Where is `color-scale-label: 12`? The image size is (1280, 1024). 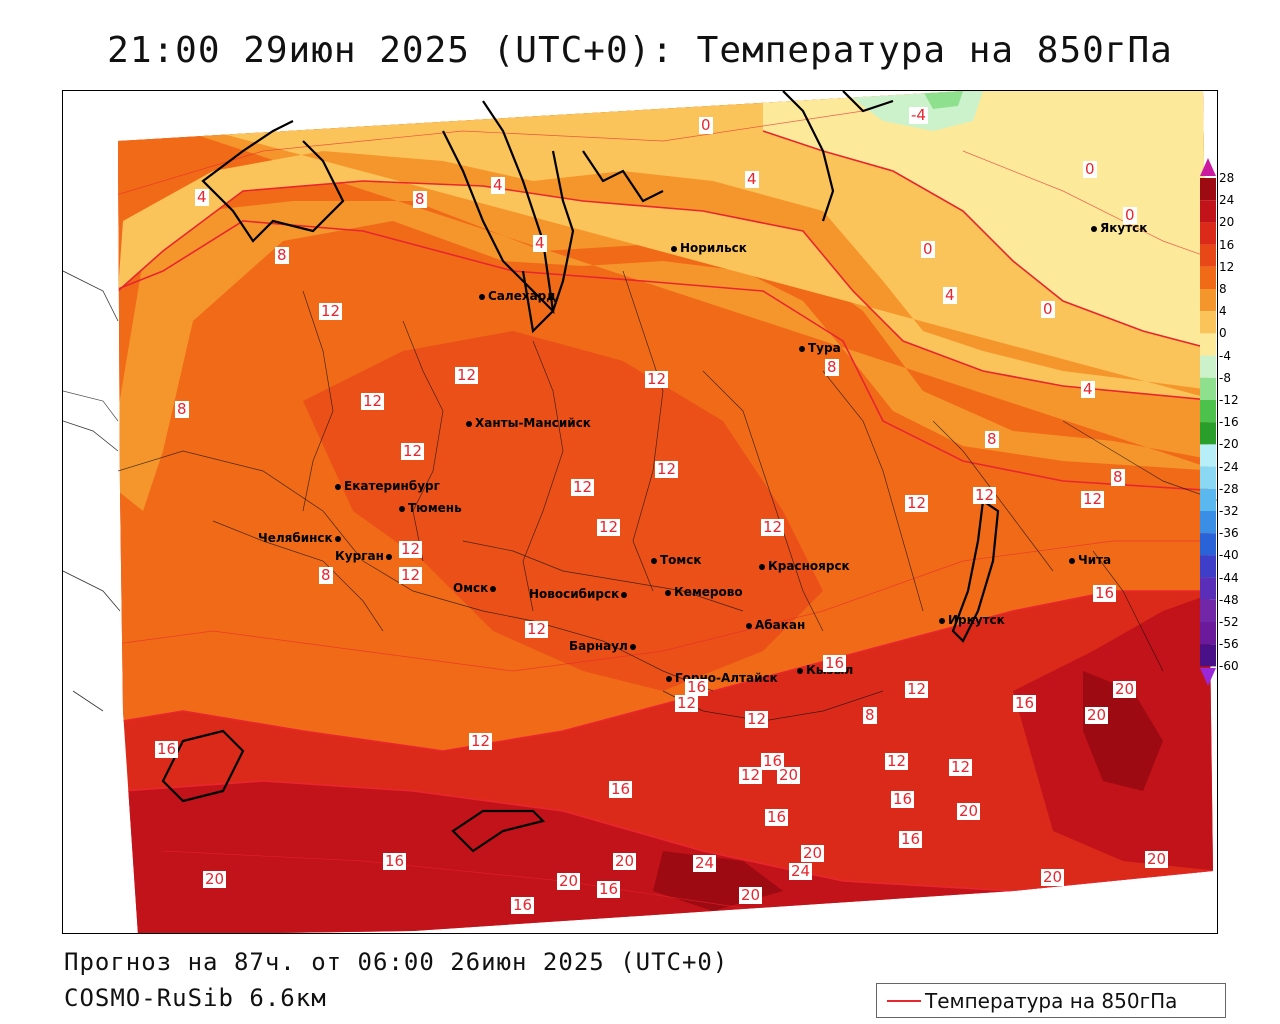
color-scale-label: 12 is located at coordinates (1227, 266).